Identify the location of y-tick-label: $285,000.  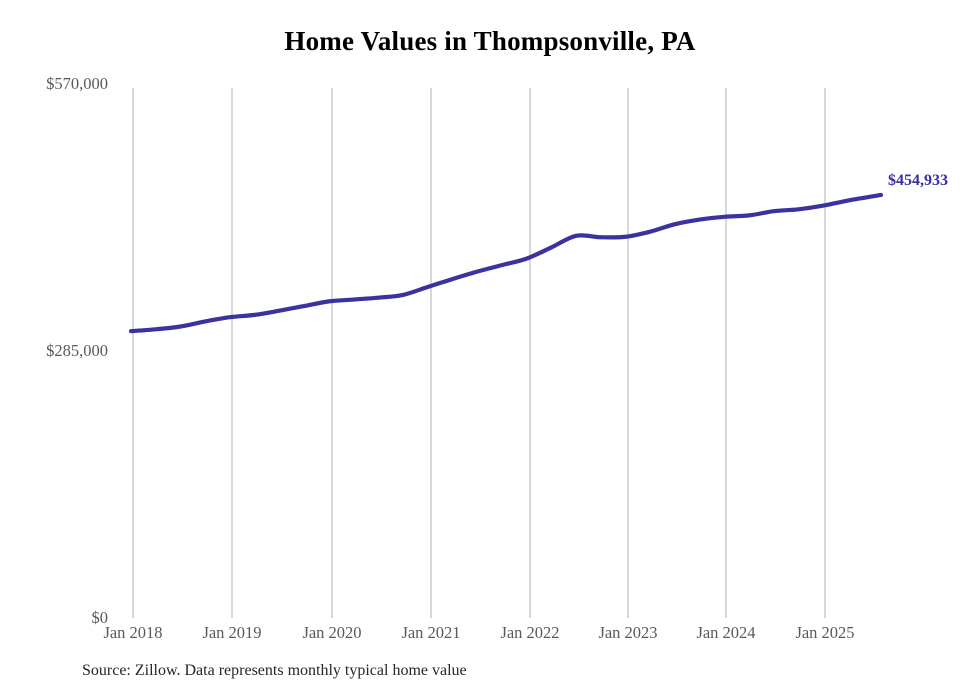
(77, 350).